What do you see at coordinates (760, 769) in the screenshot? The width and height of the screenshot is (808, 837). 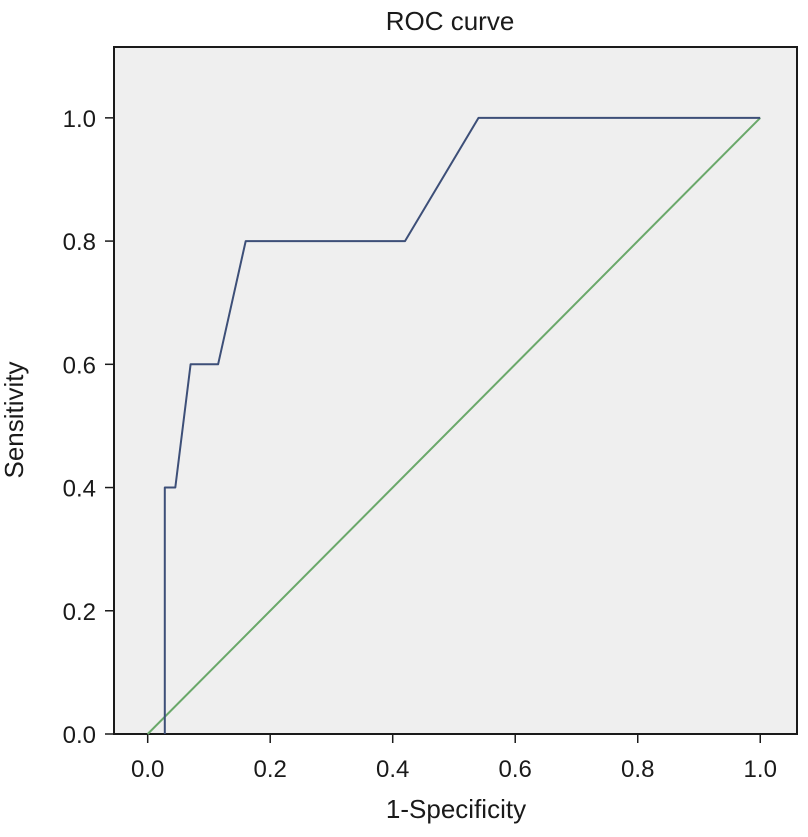 I see `x-tick-label: 1.0` at bounding box center [760, 769].